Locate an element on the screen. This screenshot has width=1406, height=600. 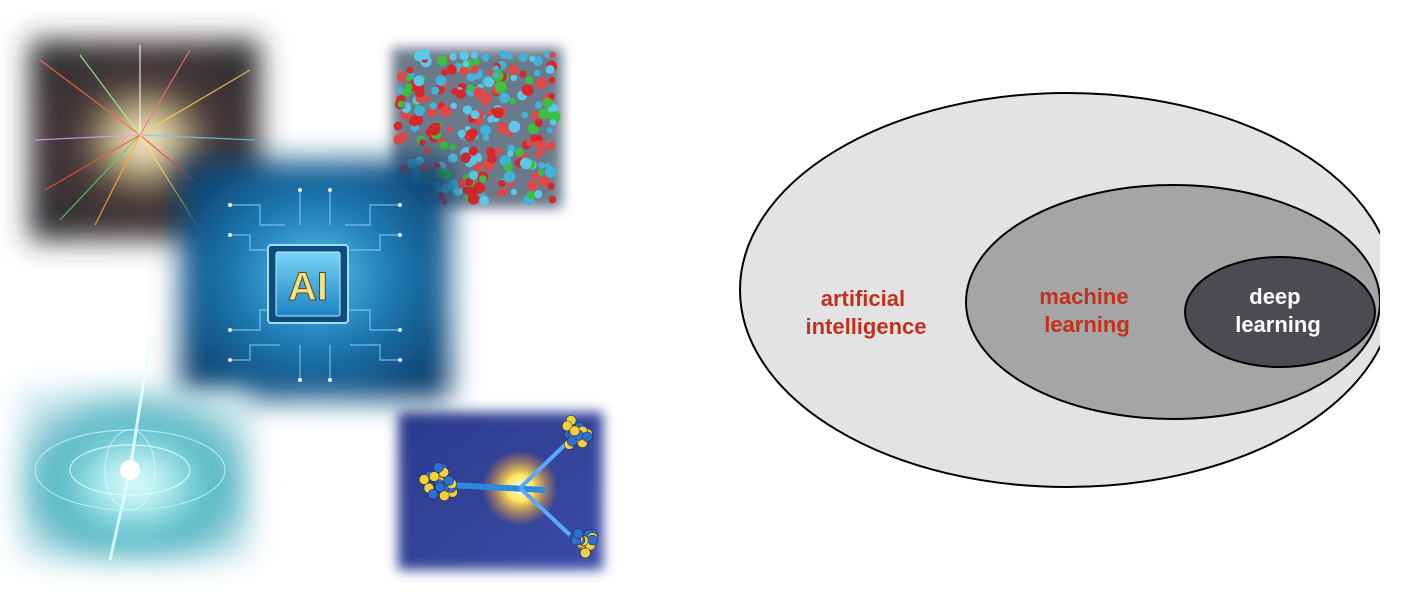
nuclear-fission-tile is located at coordinates (500, 491).